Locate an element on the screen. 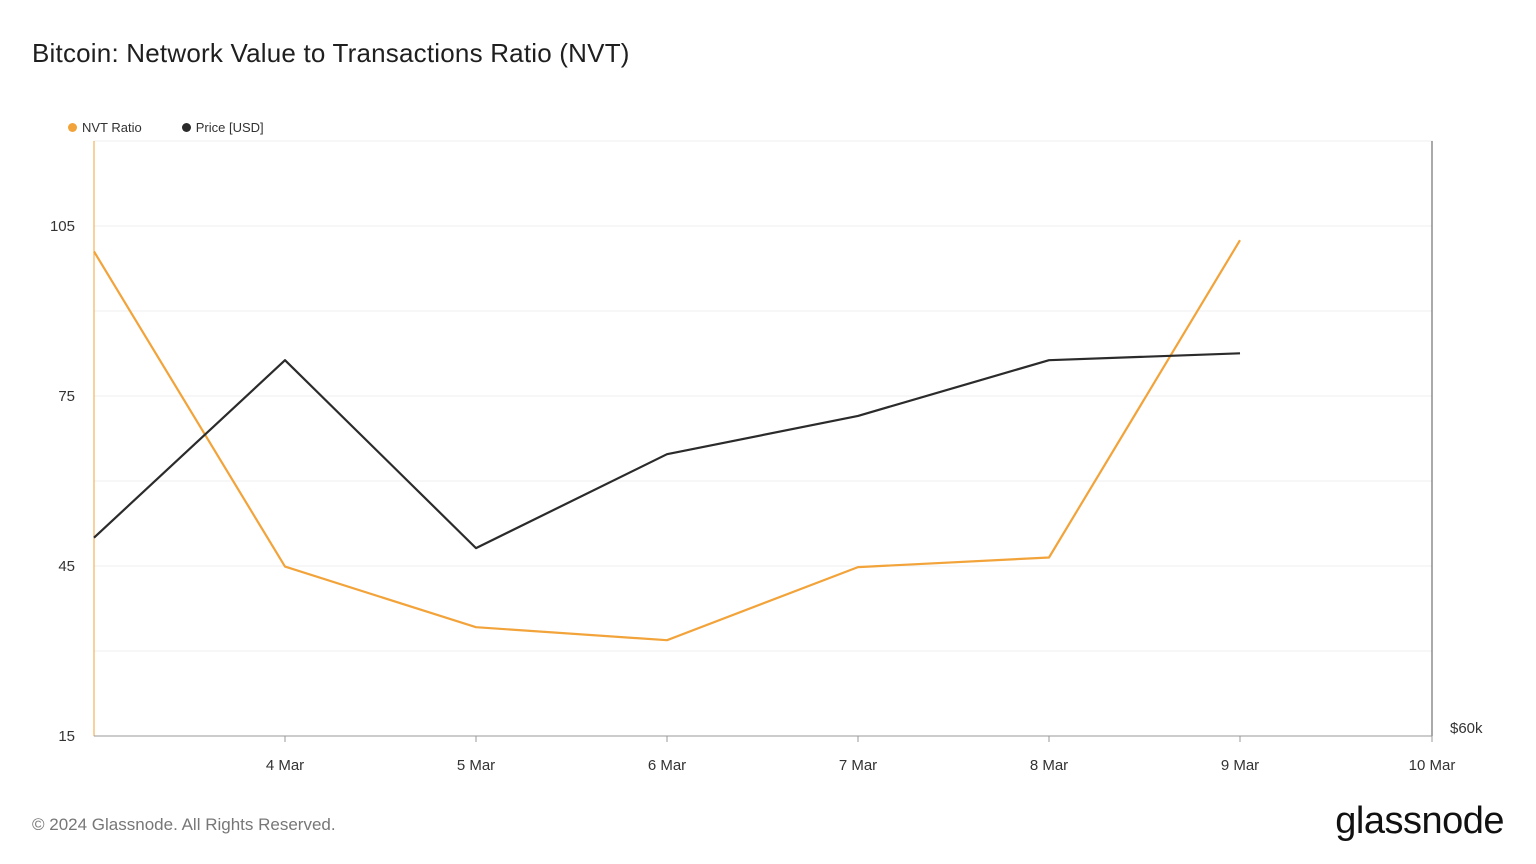 The height and width of the screenshot is (864, 1536). y-left-tick-label: 105 is located at coordinates (62, 226).